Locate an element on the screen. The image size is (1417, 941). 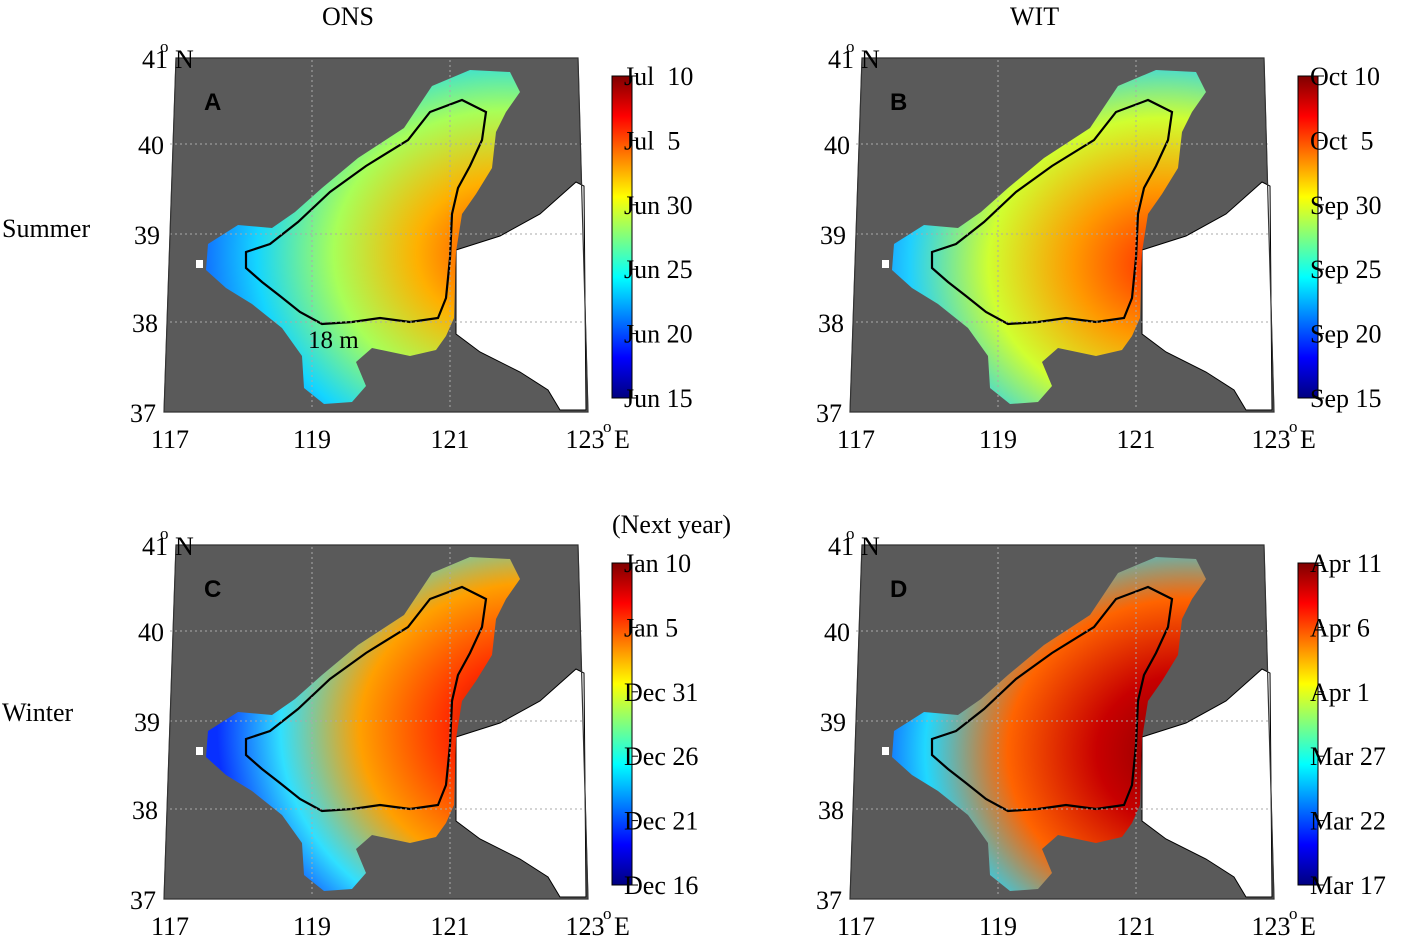
colorbar-tick-label: Jan 10 is located at coordinates (657, 563).